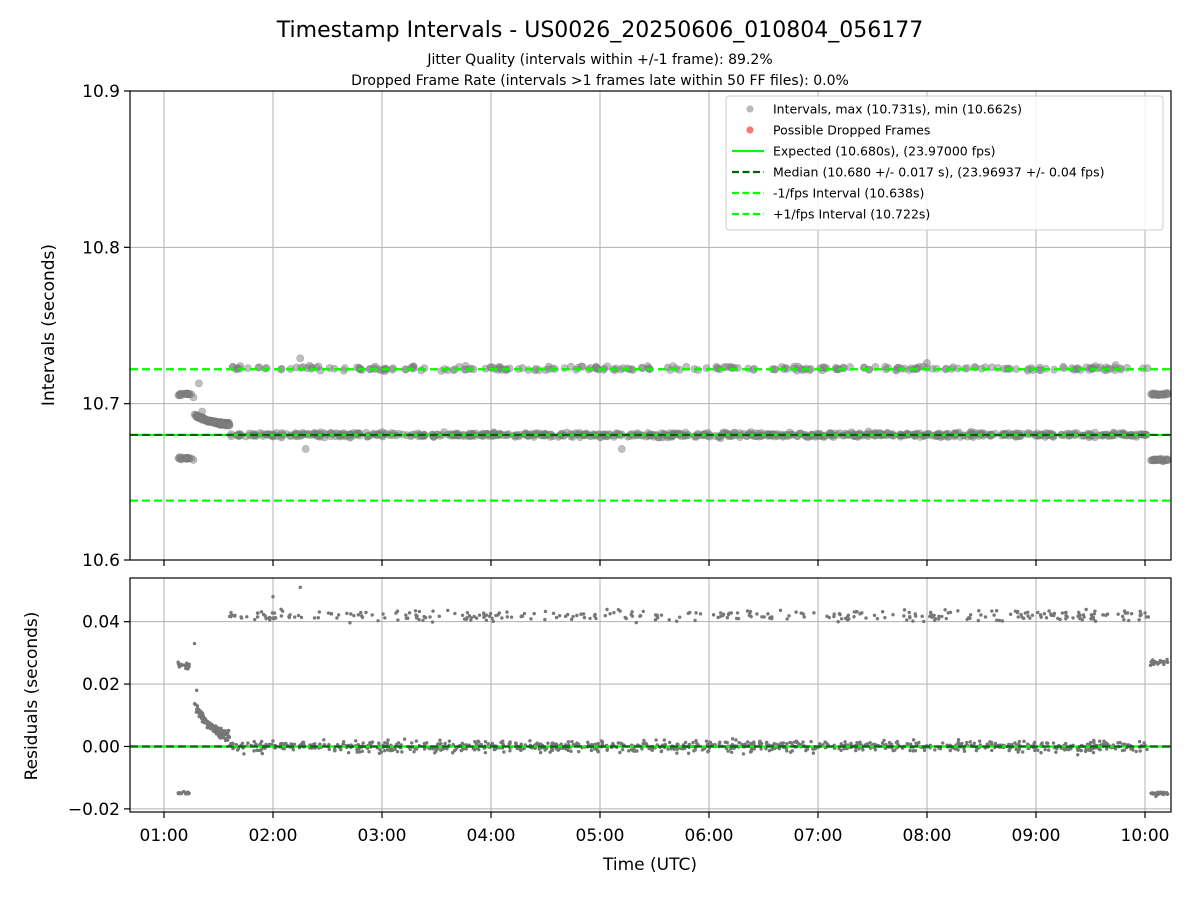 The height and width of the screenshot is (900, 1200). What do you see at coordinates (101, 623) in the screenshot?
I see `residuals-y-tick-label: 0.04` at bounding box center [101, 623].